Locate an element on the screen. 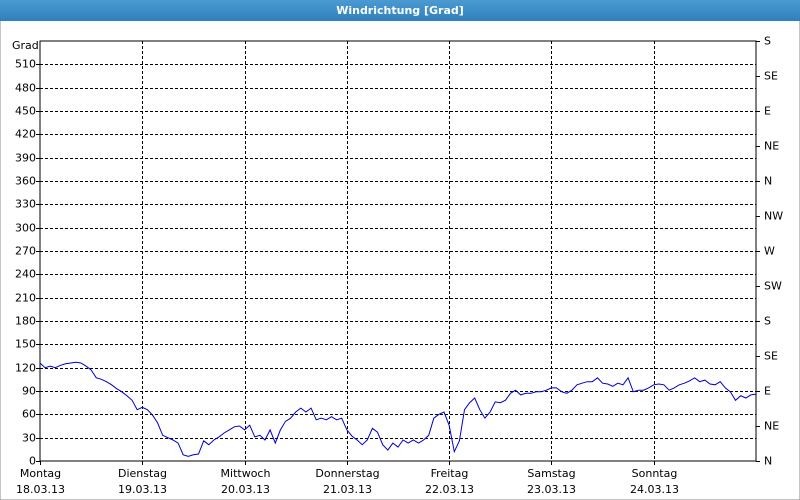 The image size is (800, 500). y-tick-label: 300 is located at coordinates (25, 228).